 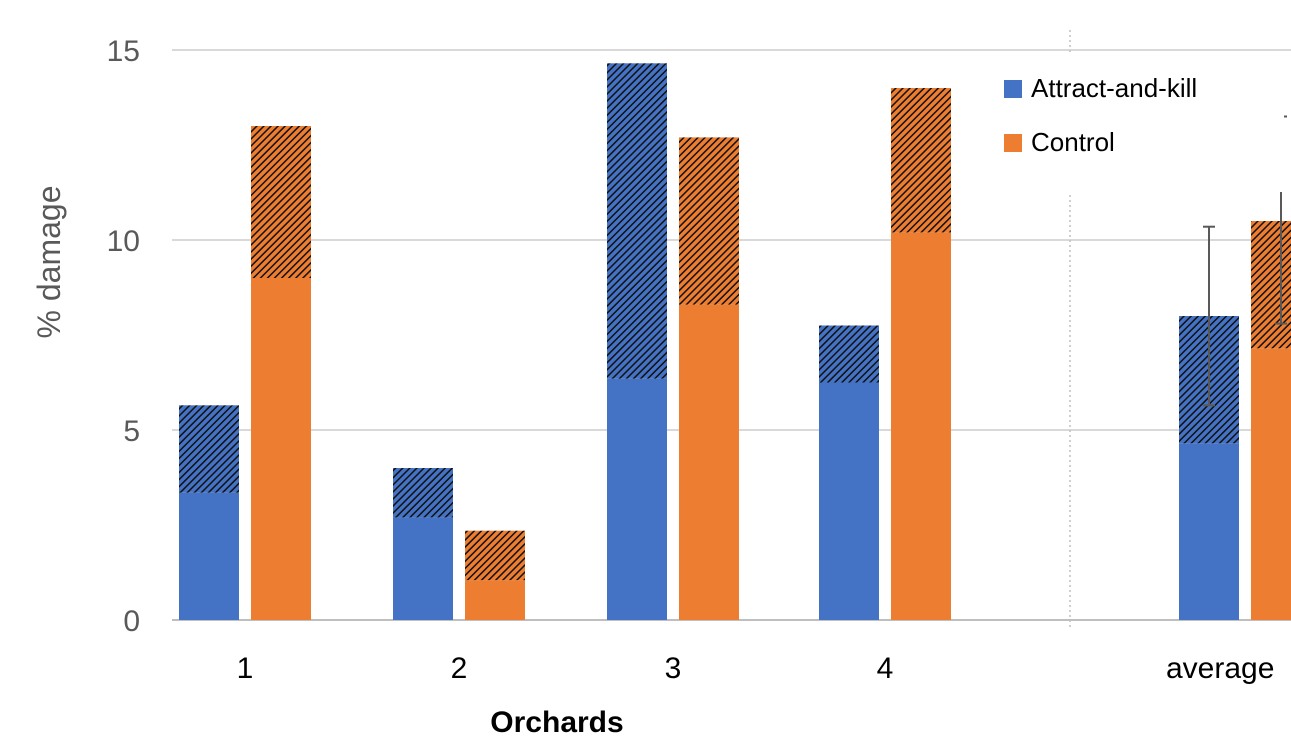 What do you see at coordinates (673, 668) in the screenshot?
I see `x-tick-label: 3` at bounding box center [673, 668].